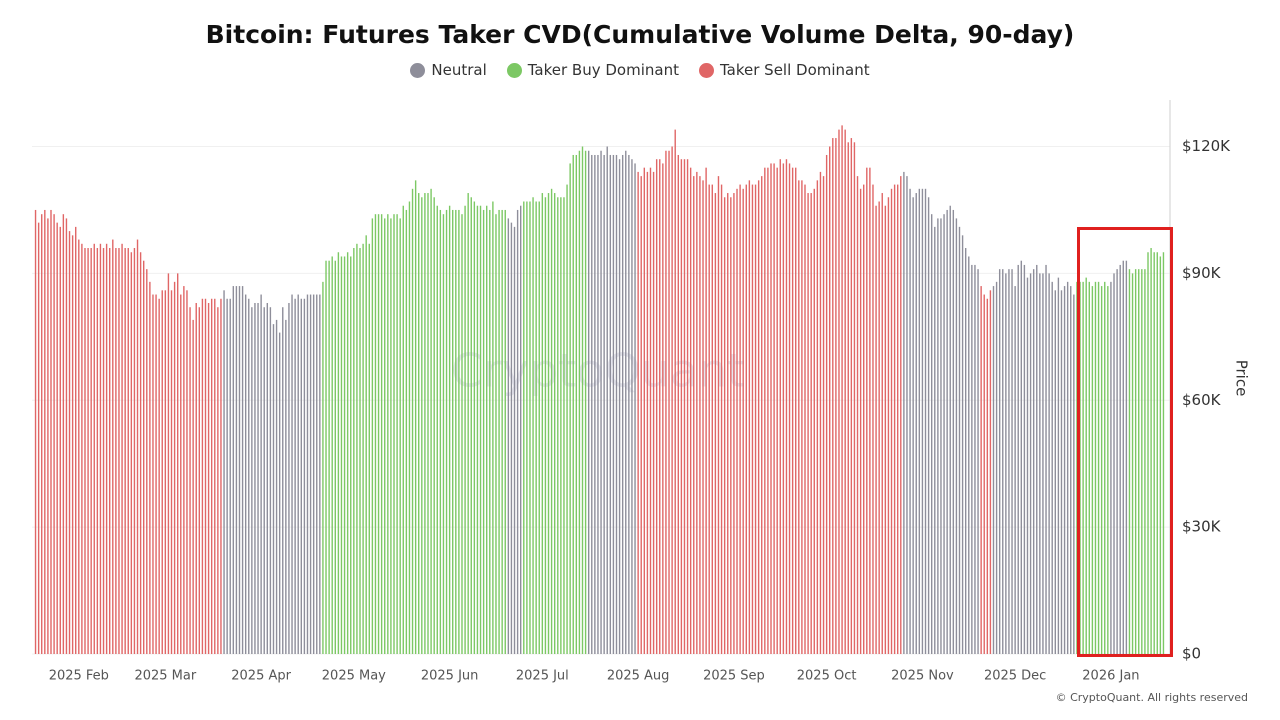 The width and height of the screenshot is (1280, 720). What do you see at coordinates (542, 676) in the screenshot?
I see `x-tick-label: 2025 Jul` at bounding box center [542, 676].